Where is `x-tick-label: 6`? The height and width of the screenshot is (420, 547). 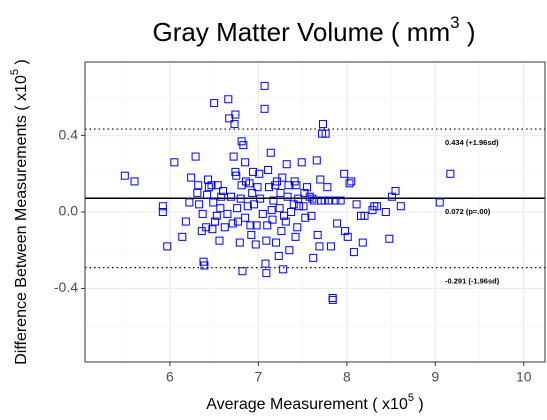 x-tick-label: 6 is located at coordinates (170, 377).